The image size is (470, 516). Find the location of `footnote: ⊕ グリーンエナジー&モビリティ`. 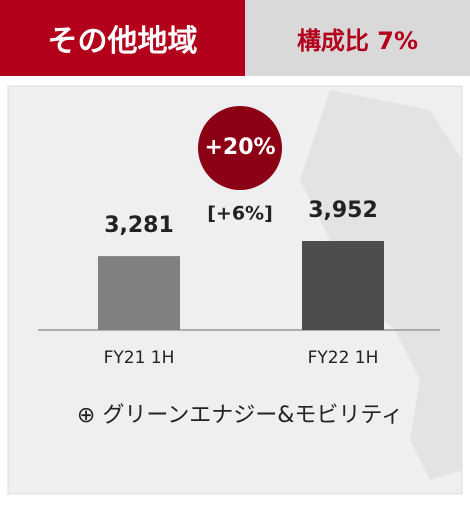

footnote: ⊕ グリーンエナジー&モビリティ is located at coordinates (240, 415).